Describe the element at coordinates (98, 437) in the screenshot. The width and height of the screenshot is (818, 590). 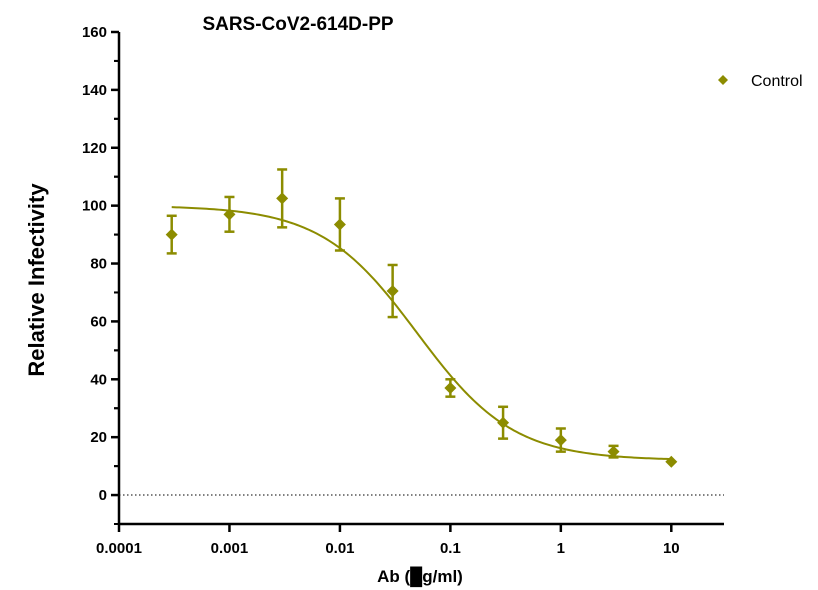
I see `y-tick-label: 20` at that location.